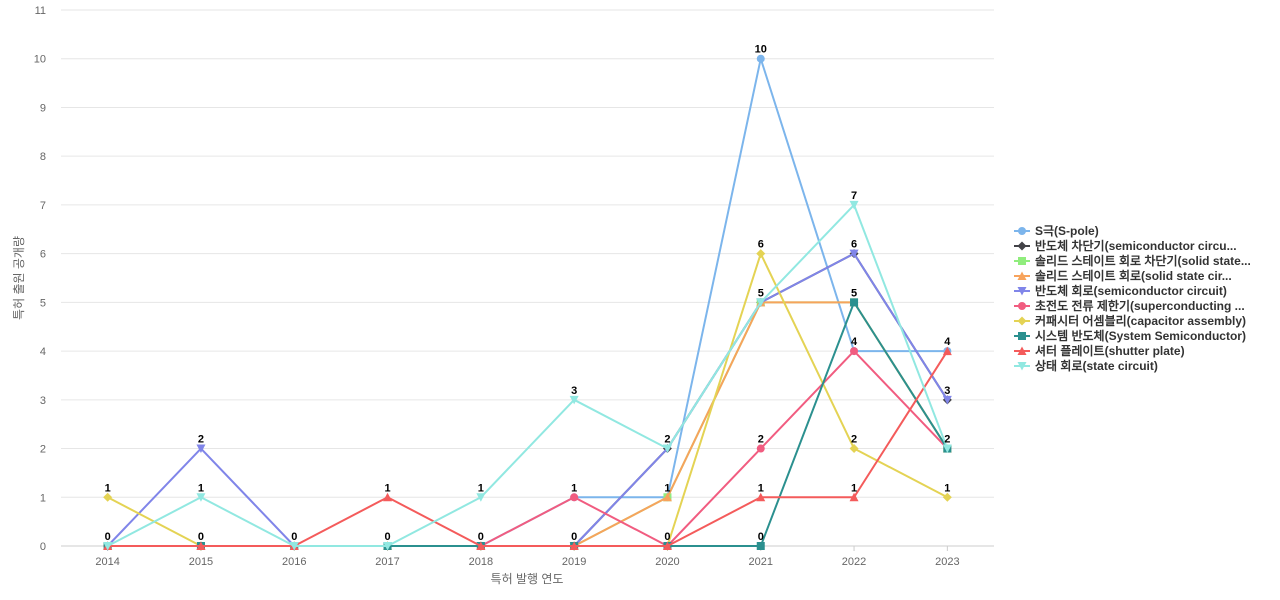 Image resolution: width=1280 pixels, height=600 pixels. I want to click on x-tick-label: 2022, so click(854, 562).